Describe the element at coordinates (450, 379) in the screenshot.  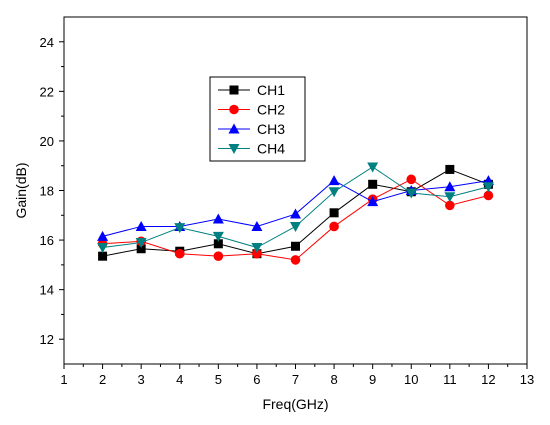
I see `x-tick-label: 11` at that location.